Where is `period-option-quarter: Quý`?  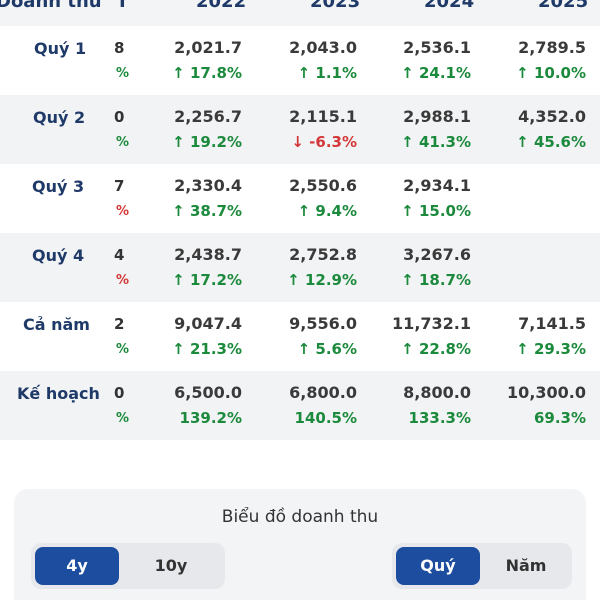 period-option-quarter: Quý is located at coordinates (438, 566).